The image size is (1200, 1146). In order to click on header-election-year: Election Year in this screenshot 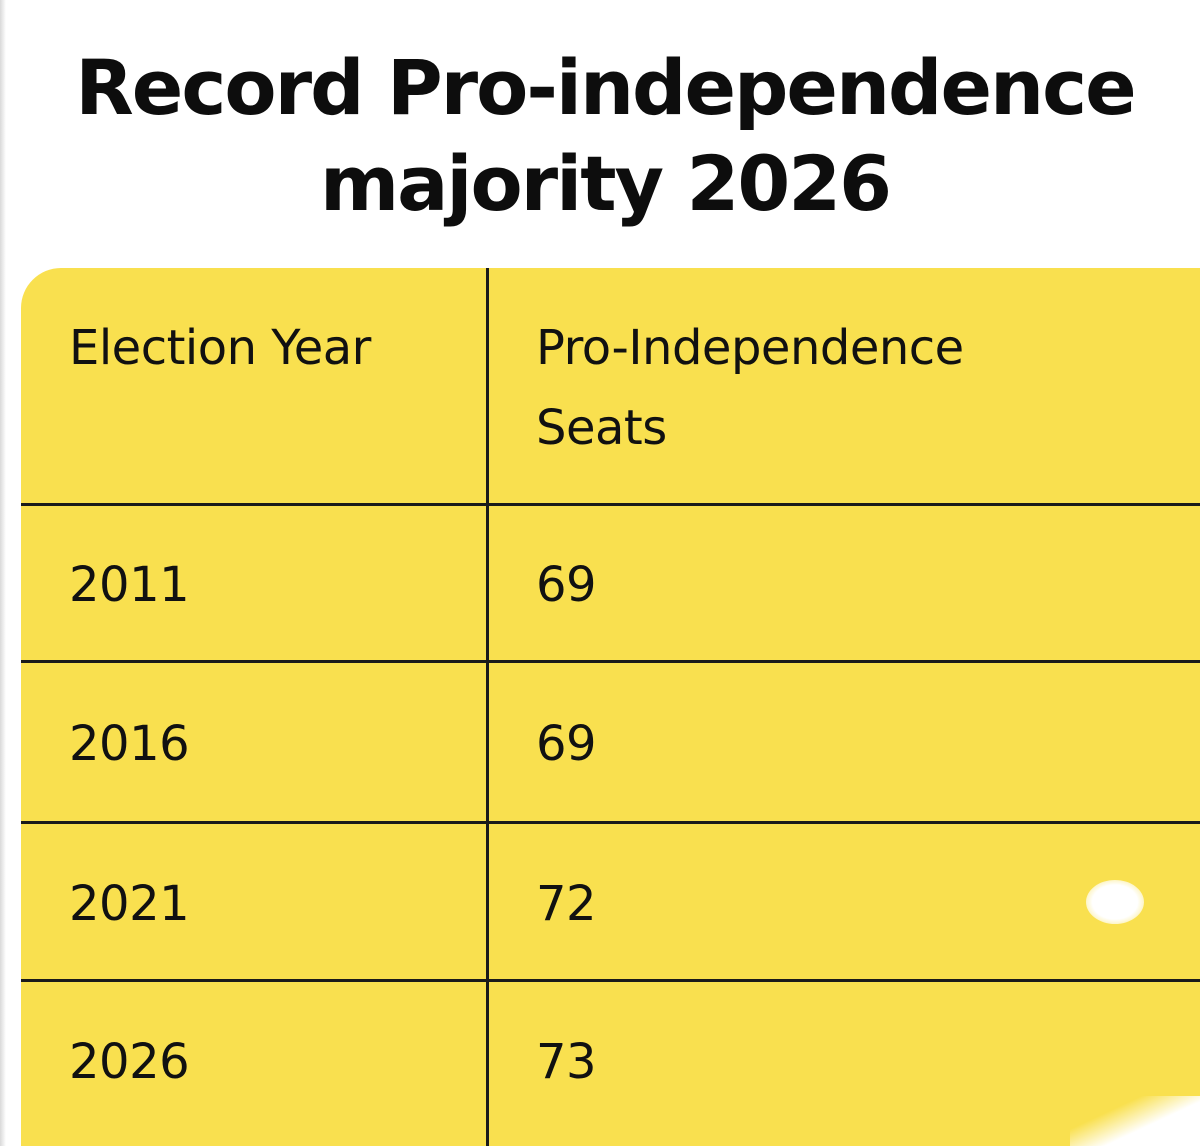, I will do `click(220, 348)`.